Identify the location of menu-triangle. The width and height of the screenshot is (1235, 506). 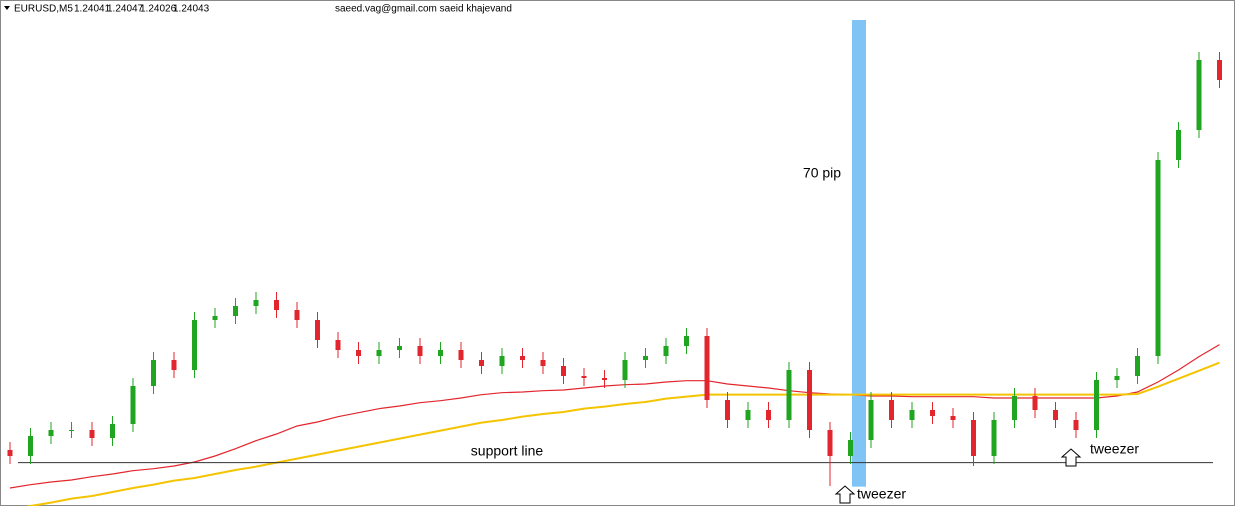
(7, 8).